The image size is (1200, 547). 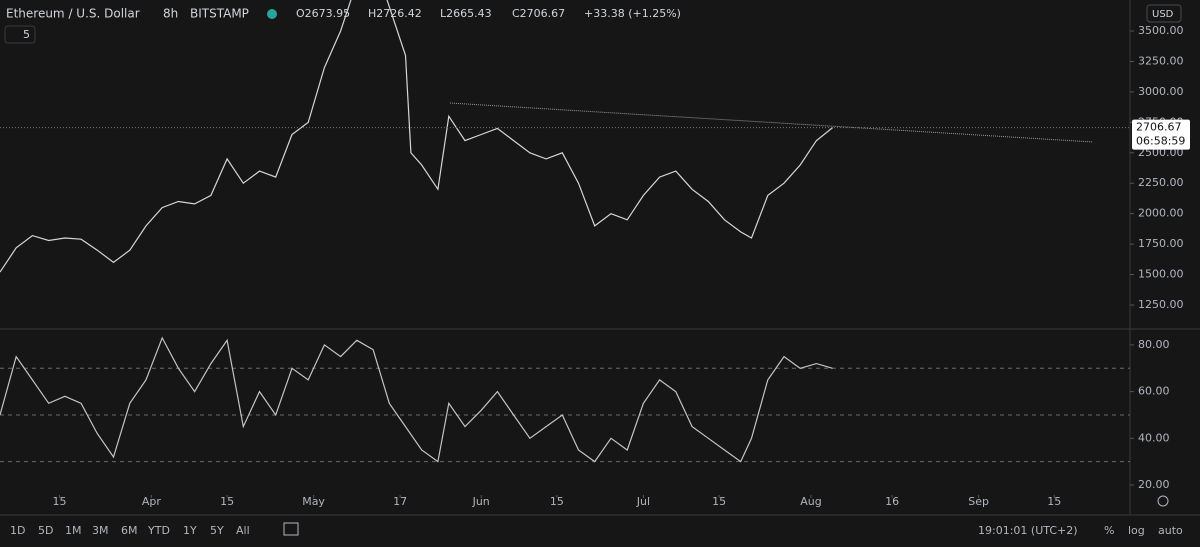 I want to click on y-tick-label: 1500.00, so click(x=1161, y=274).